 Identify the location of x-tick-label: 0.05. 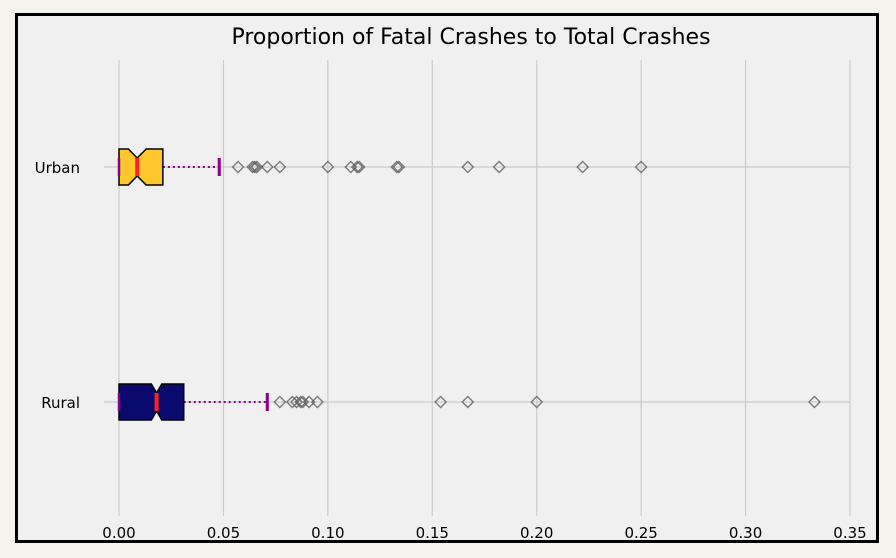
(223, 532).